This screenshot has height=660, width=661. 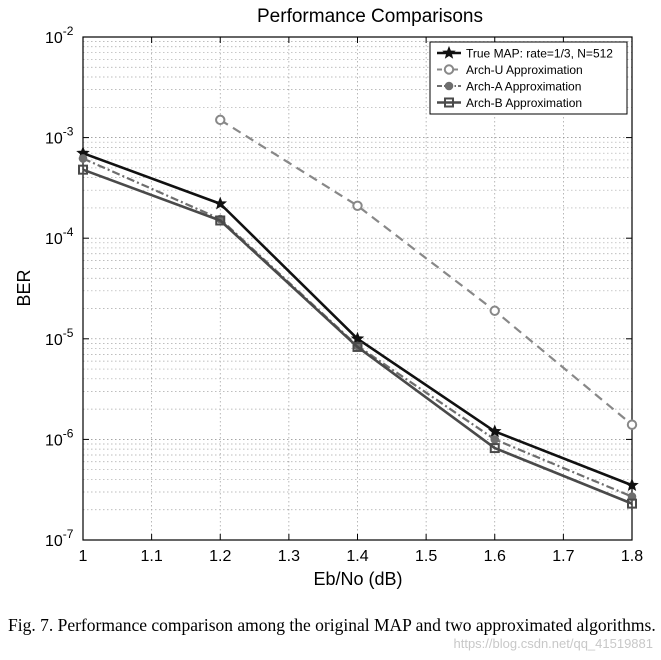 What do you see at coordinates (553, 643) in the screenshot?
I see `watermark: https://blog.csdn.net/qq_41519881` at bounding box center [553, 643].